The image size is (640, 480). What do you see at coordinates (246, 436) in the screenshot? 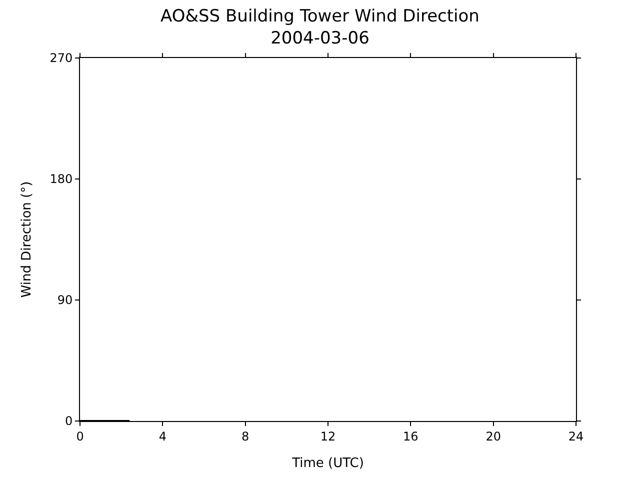
I see `x-tick-label: 8` at bounding box center [246, 436].